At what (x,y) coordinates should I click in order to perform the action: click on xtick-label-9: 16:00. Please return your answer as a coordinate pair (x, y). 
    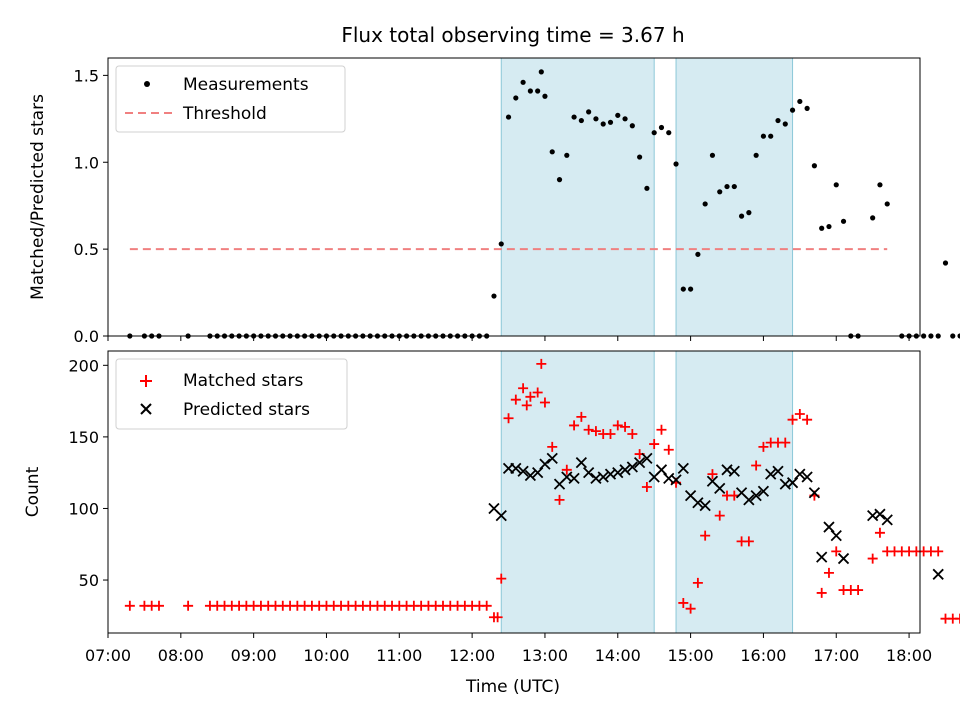
    Looking at the image, I should click on (763, 655).